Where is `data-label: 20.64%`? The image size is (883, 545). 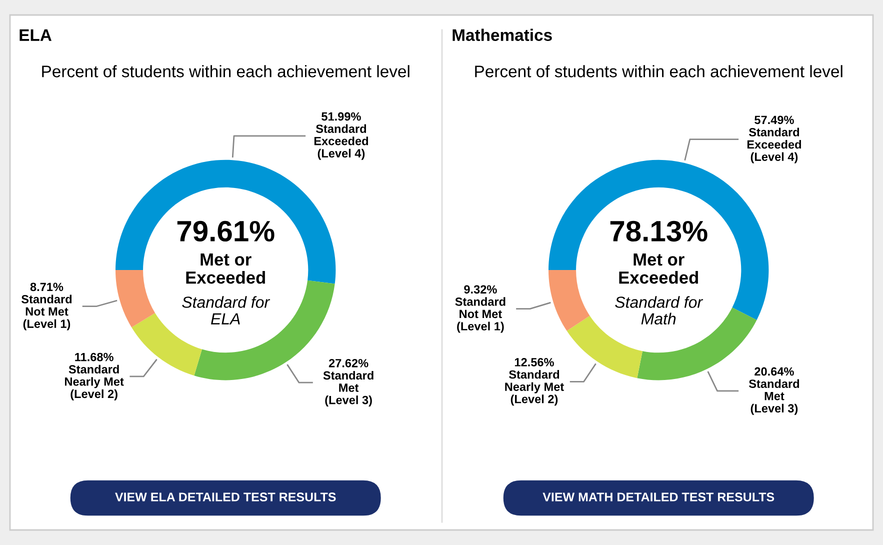
data-label: 20.64% is located at coordinates (774, 371).